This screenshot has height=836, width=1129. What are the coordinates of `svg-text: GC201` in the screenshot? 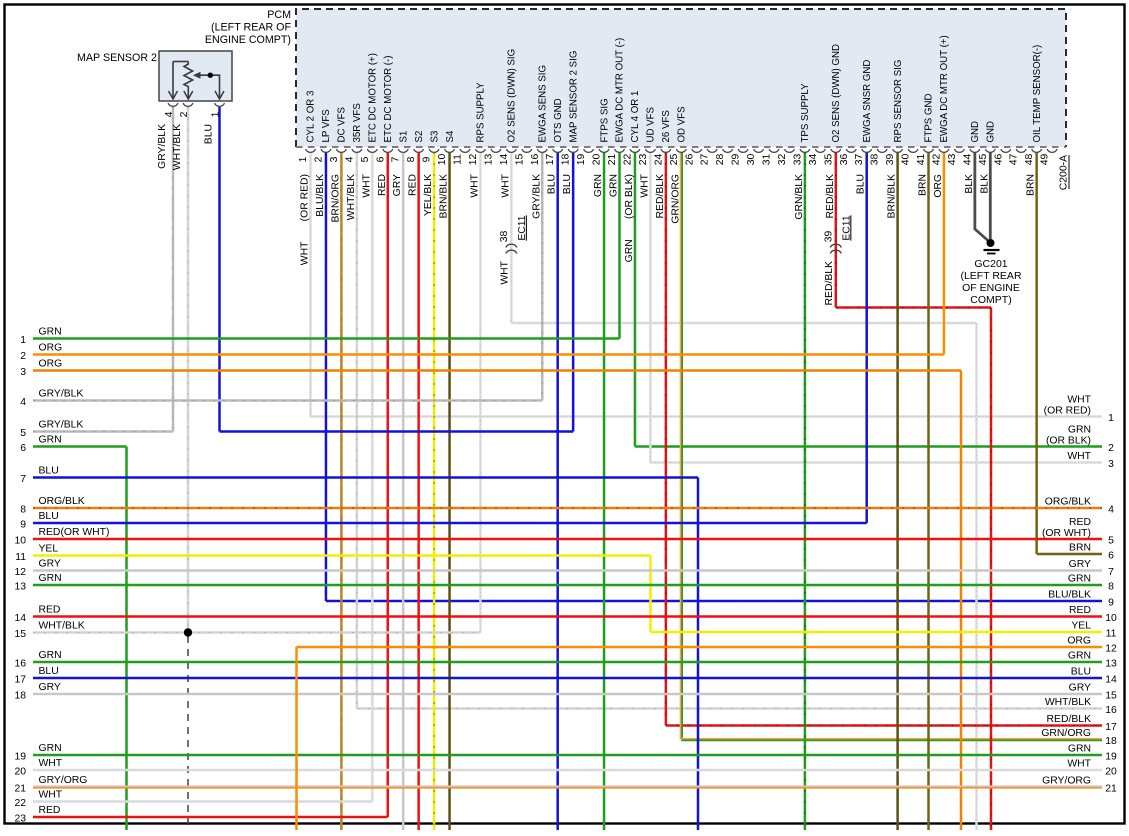 It's located at (990, 264).